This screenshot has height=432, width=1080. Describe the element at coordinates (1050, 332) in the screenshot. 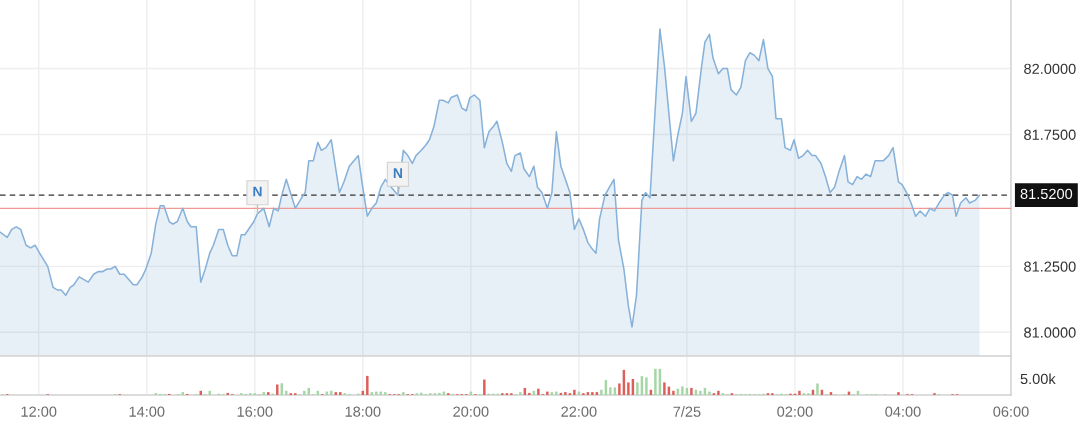

I see `y-tick-label: 81.0000` at that location.